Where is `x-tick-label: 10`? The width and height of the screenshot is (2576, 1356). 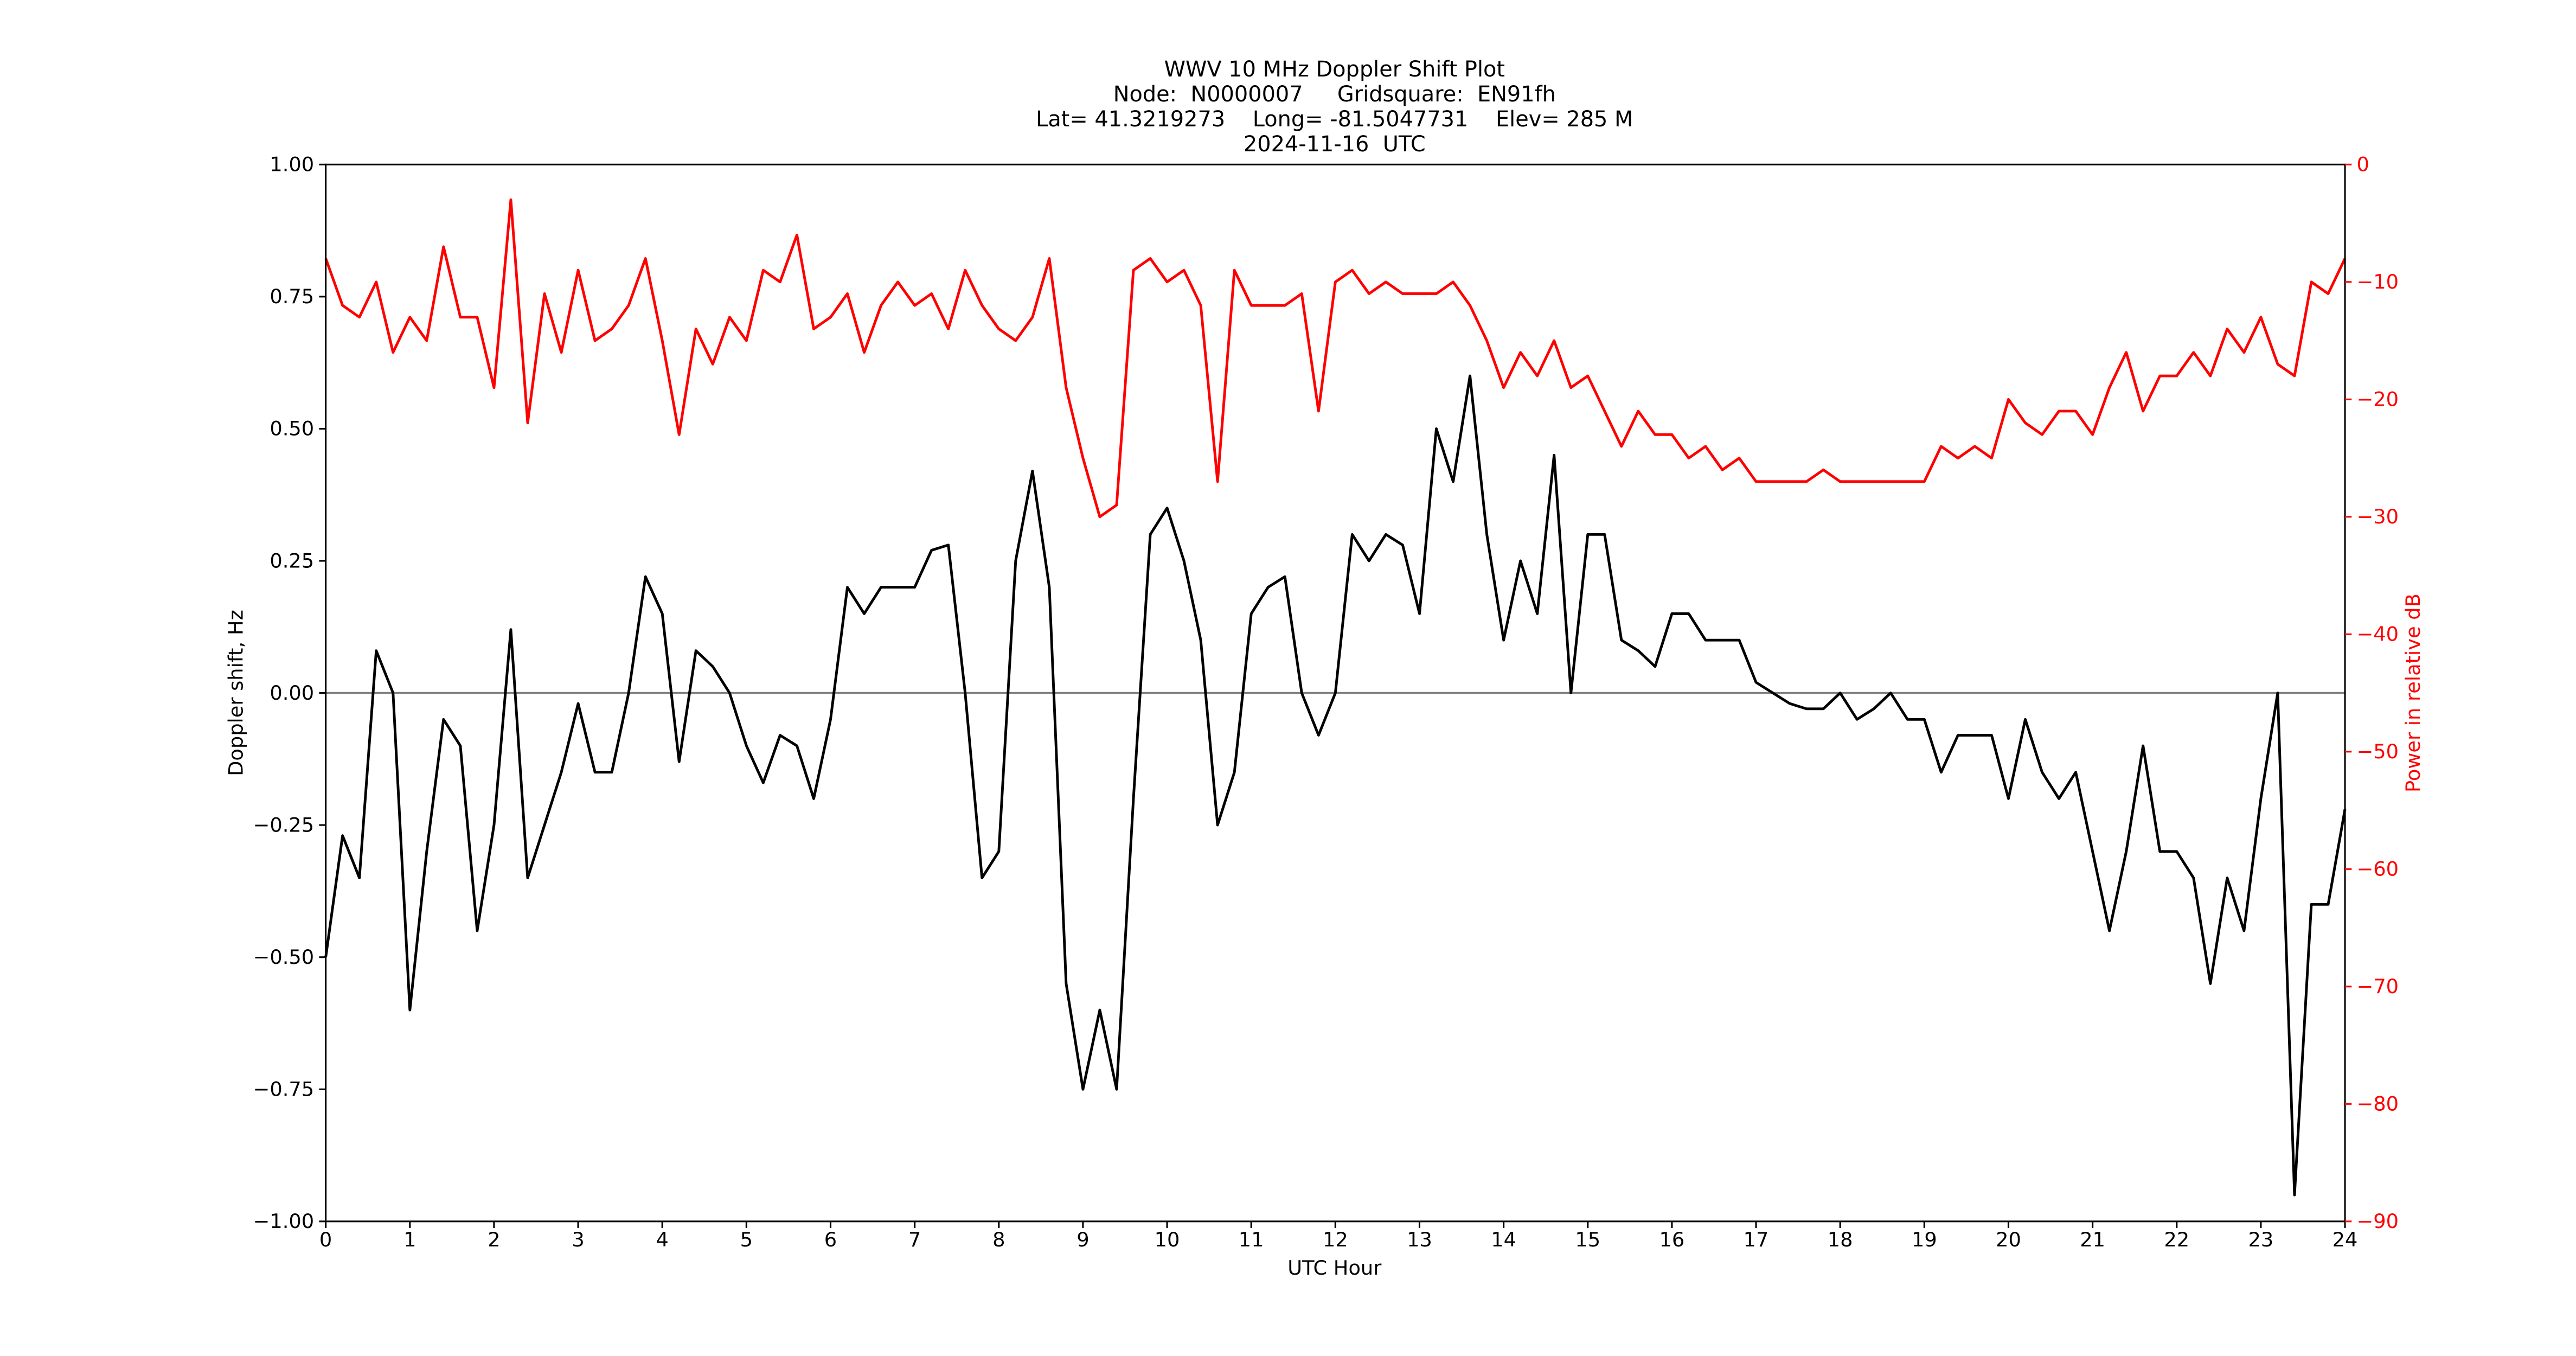 x-tick-label: 10 is located at coordinates (1167, 1239).